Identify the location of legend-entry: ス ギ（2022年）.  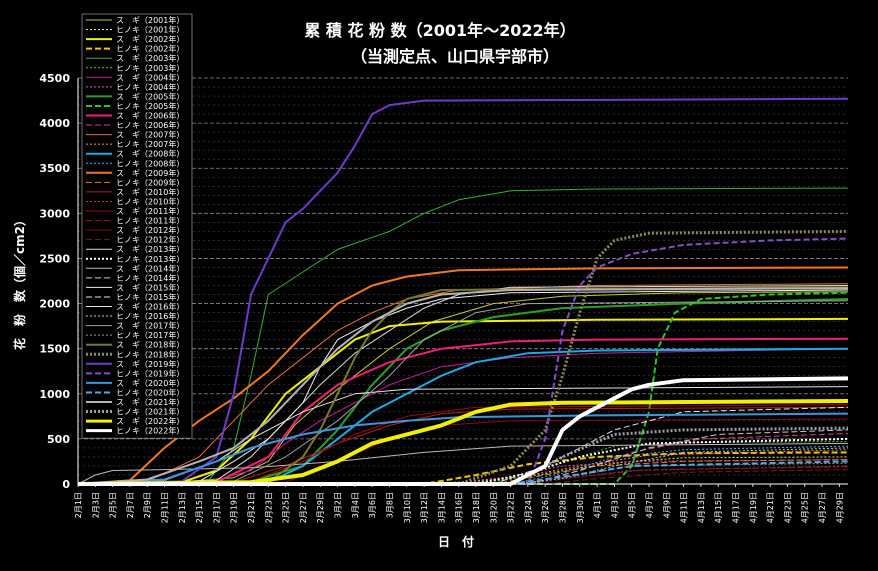
(150, 421).